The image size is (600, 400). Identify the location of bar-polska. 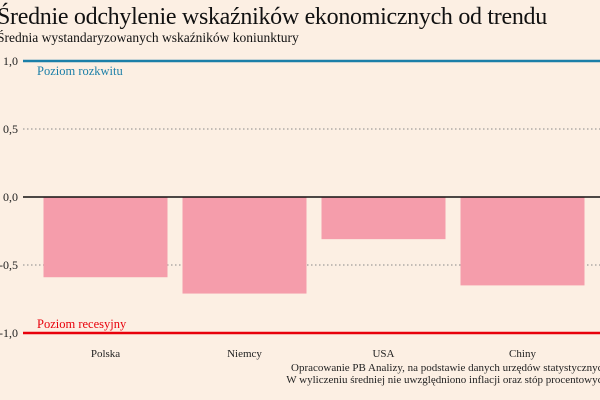
(105, 237).